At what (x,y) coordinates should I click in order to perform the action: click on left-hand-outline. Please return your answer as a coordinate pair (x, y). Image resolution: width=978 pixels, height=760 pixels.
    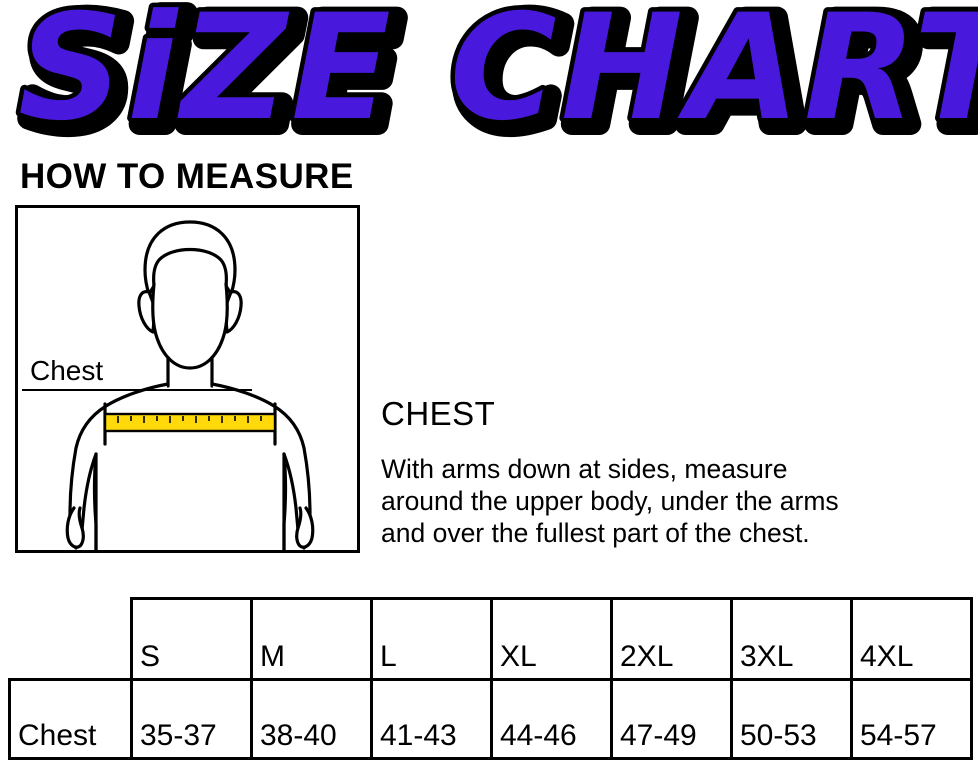
    Looking at the image, I should click on (75, 527).